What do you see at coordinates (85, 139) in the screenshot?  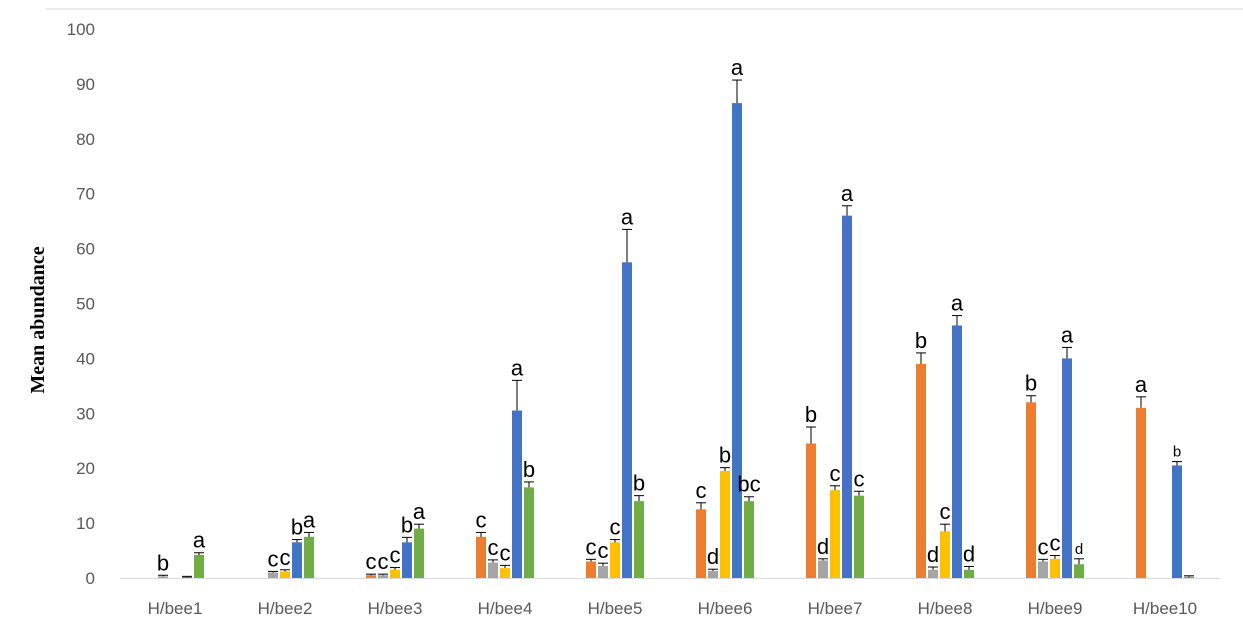 I see `y-tick-label: 80` at bounding box center [85, 139].